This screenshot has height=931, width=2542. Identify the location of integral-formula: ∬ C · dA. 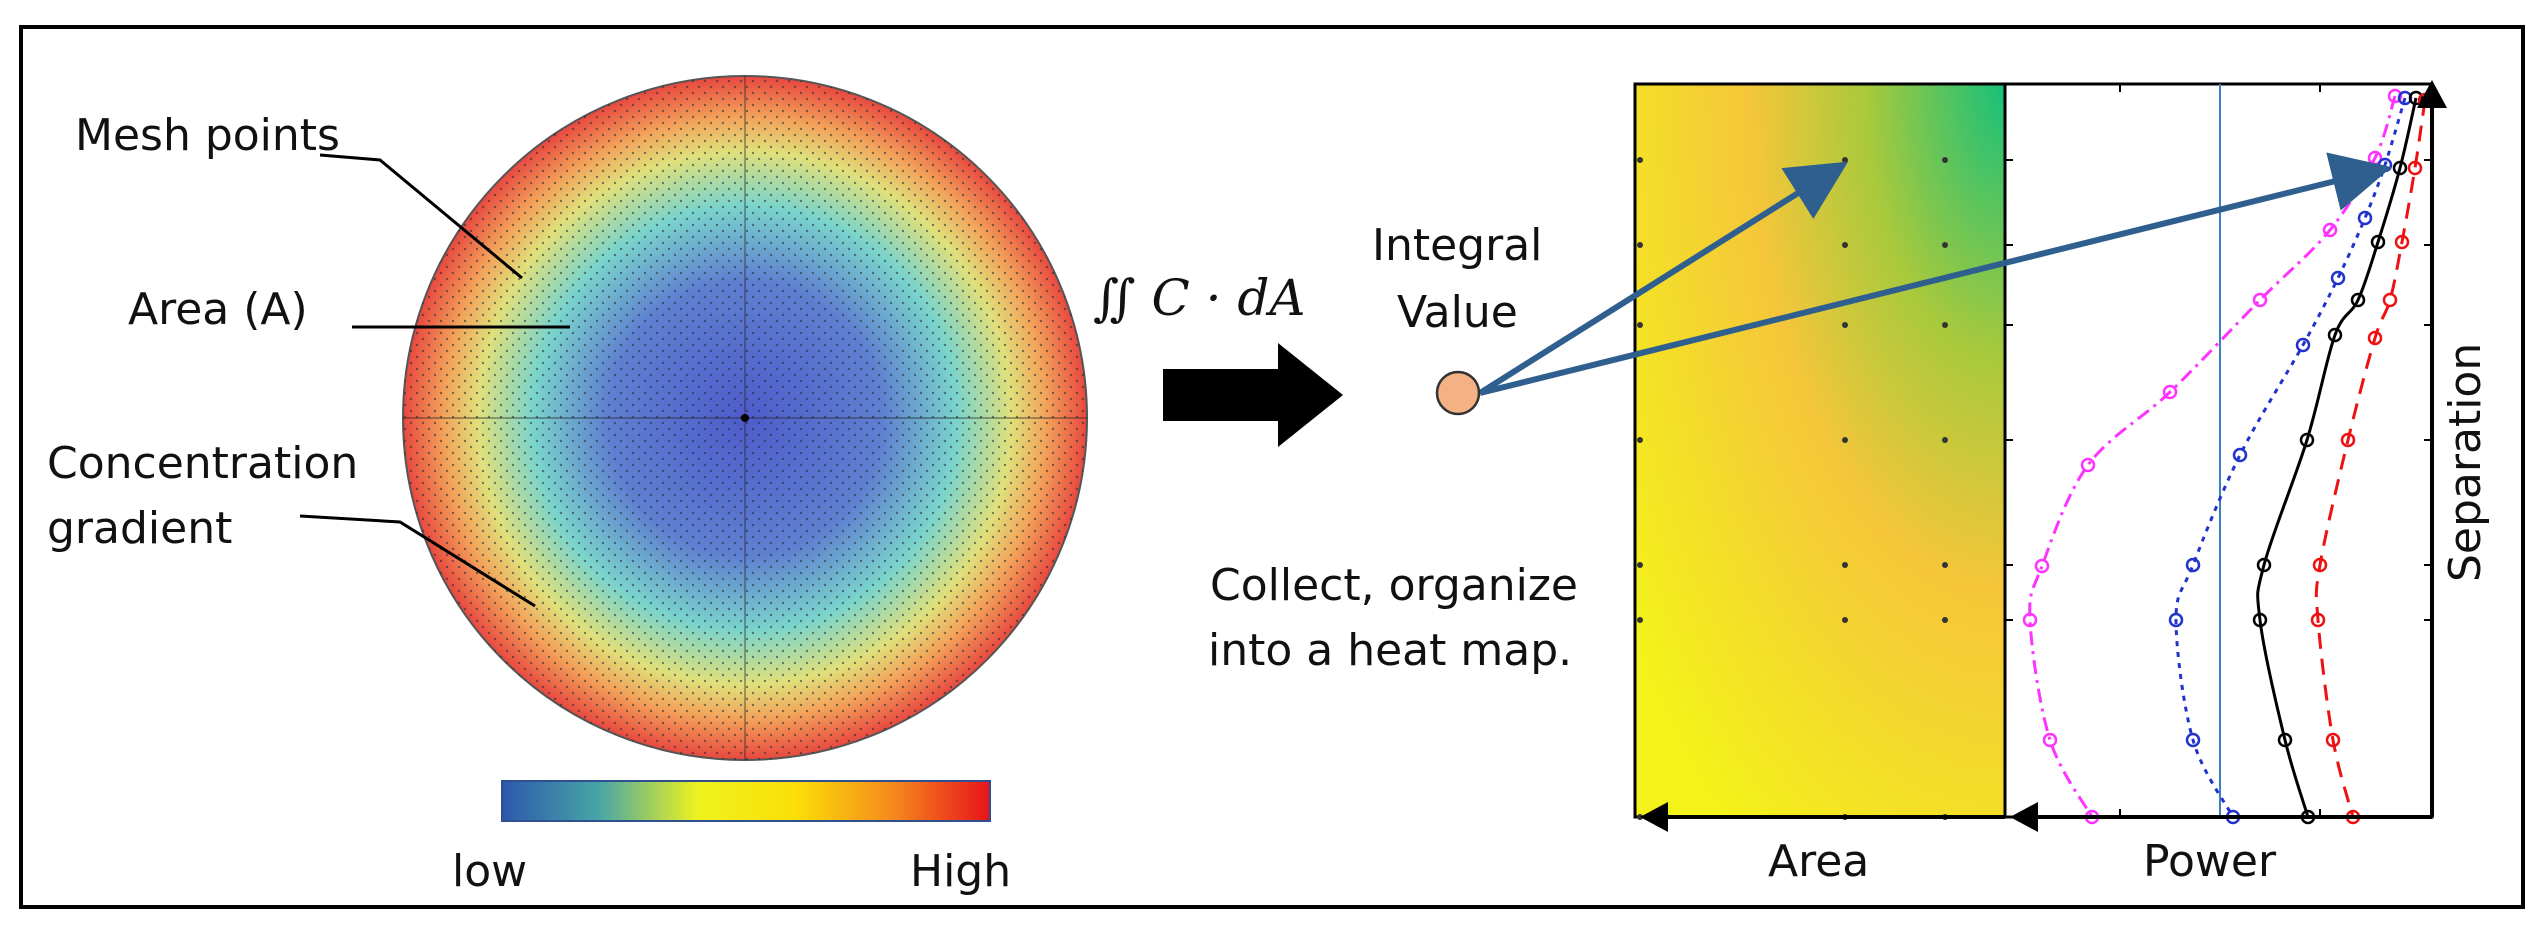
(1199, 298).